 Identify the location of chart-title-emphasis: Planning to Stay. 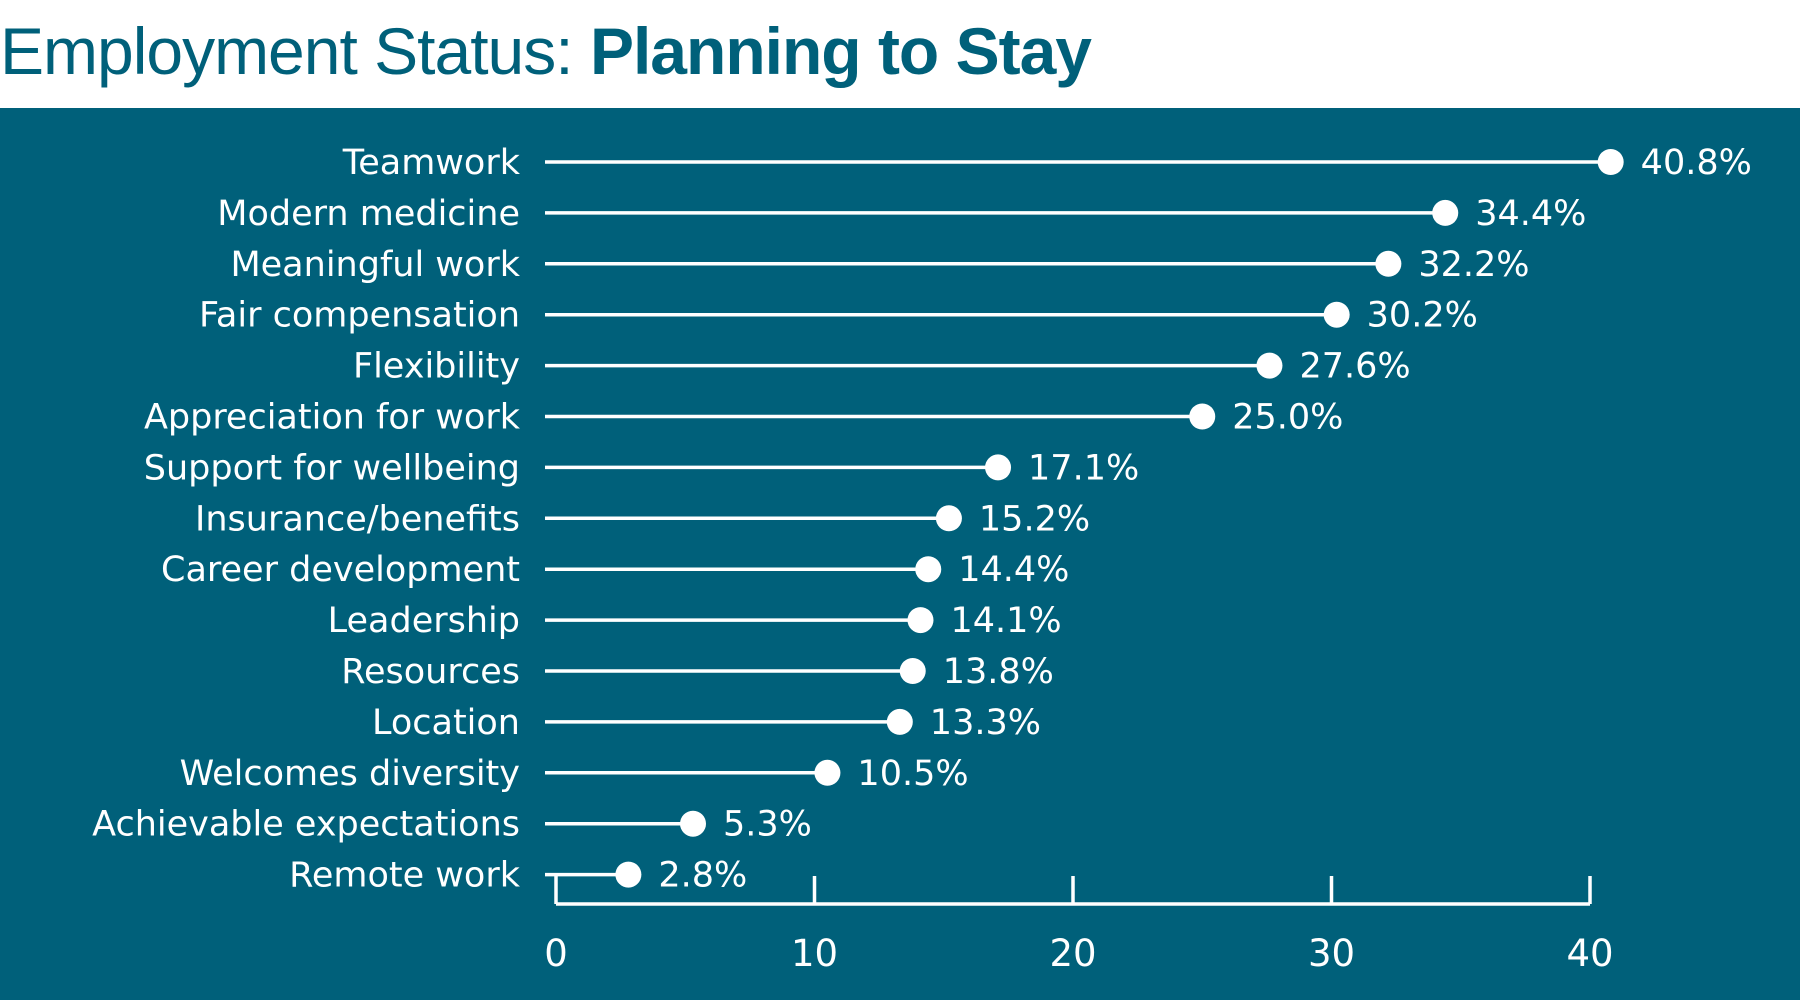
(840, 51).